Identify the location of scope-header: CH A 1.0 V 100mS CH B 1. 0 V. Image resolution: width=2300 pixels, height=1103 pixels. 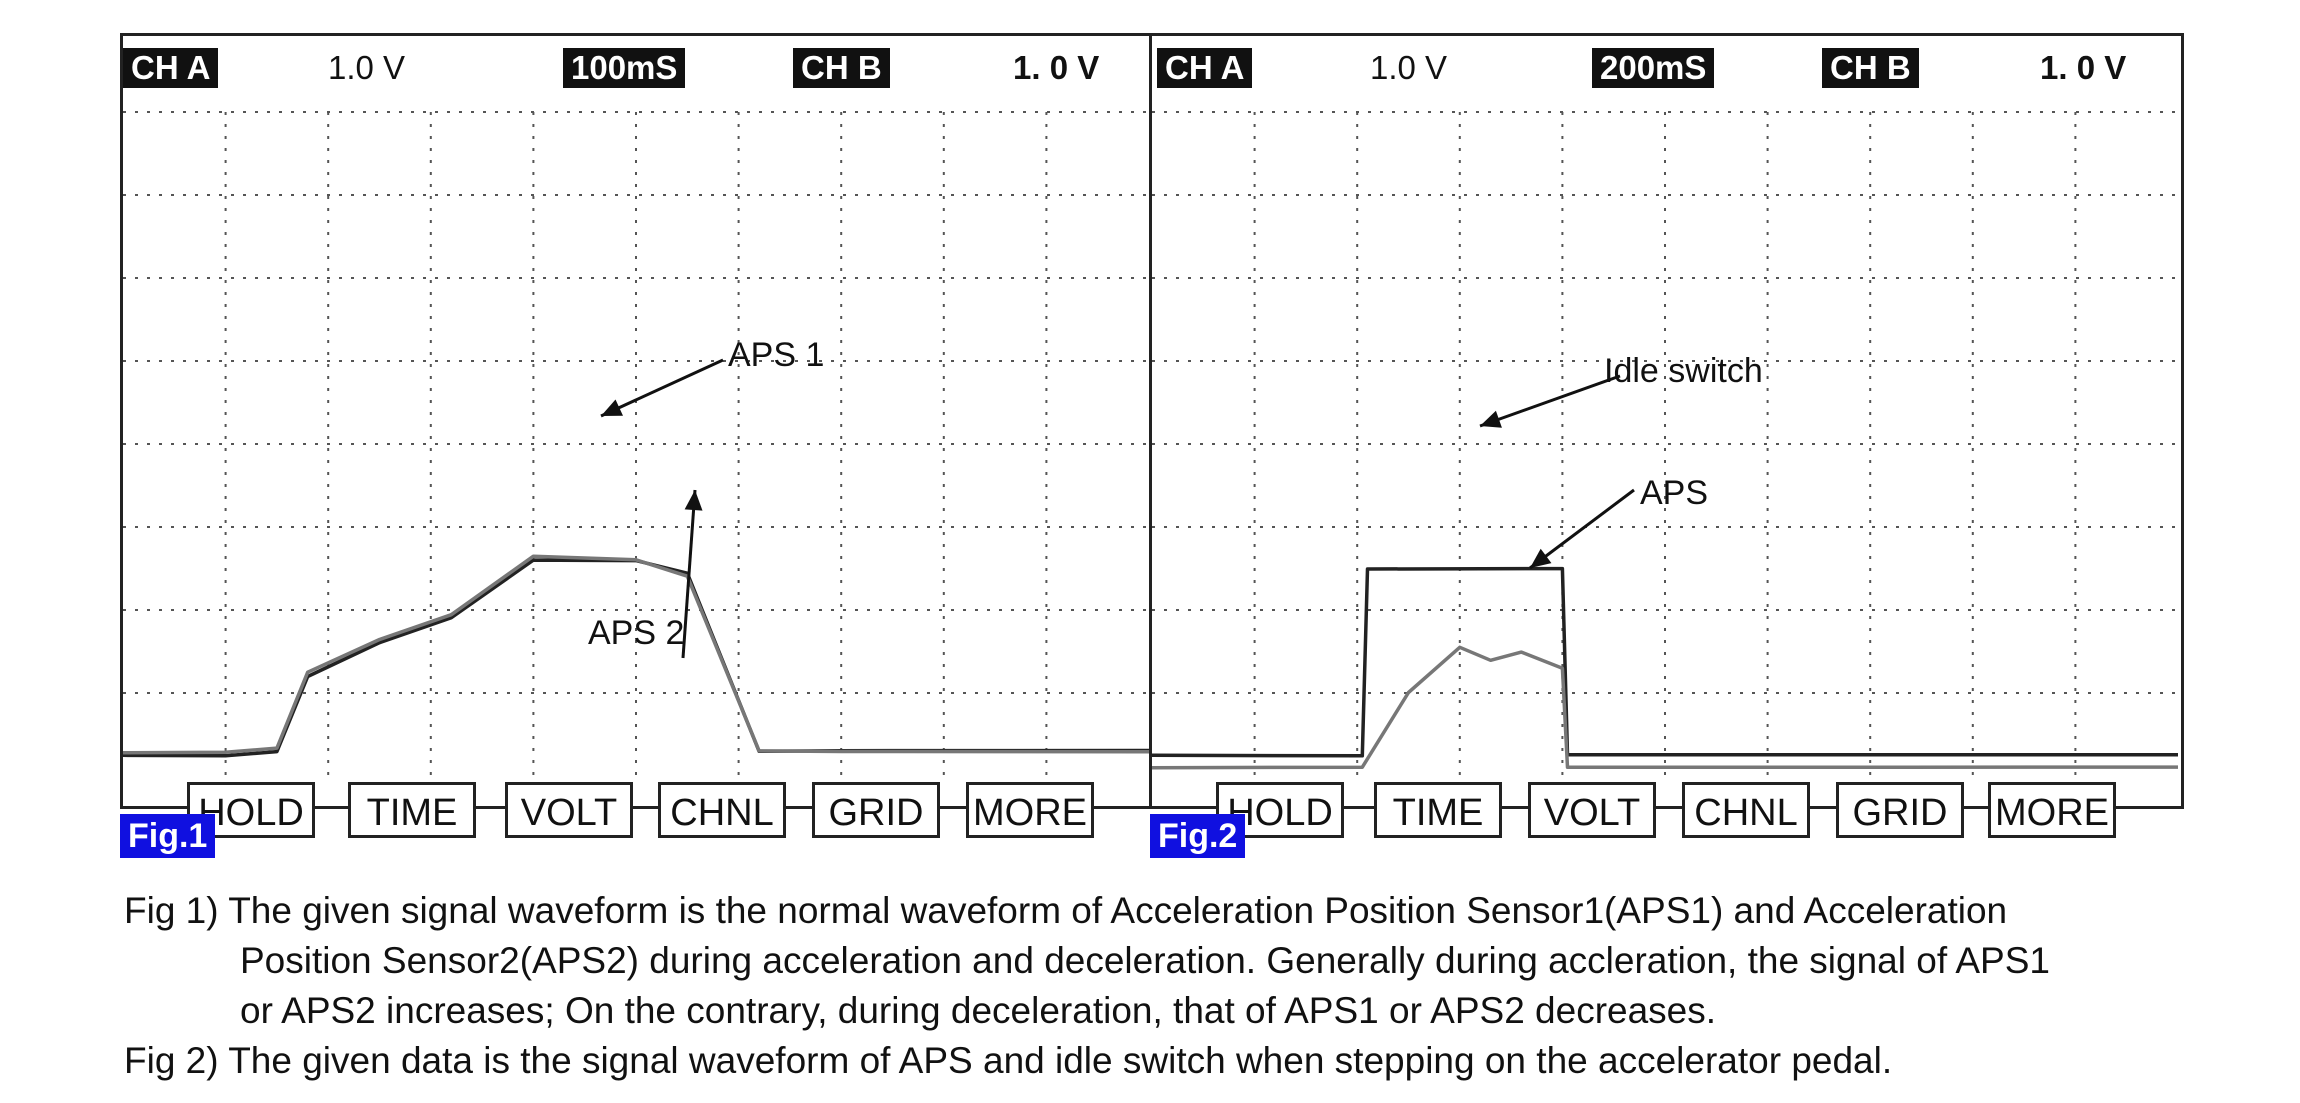
(636, 67).